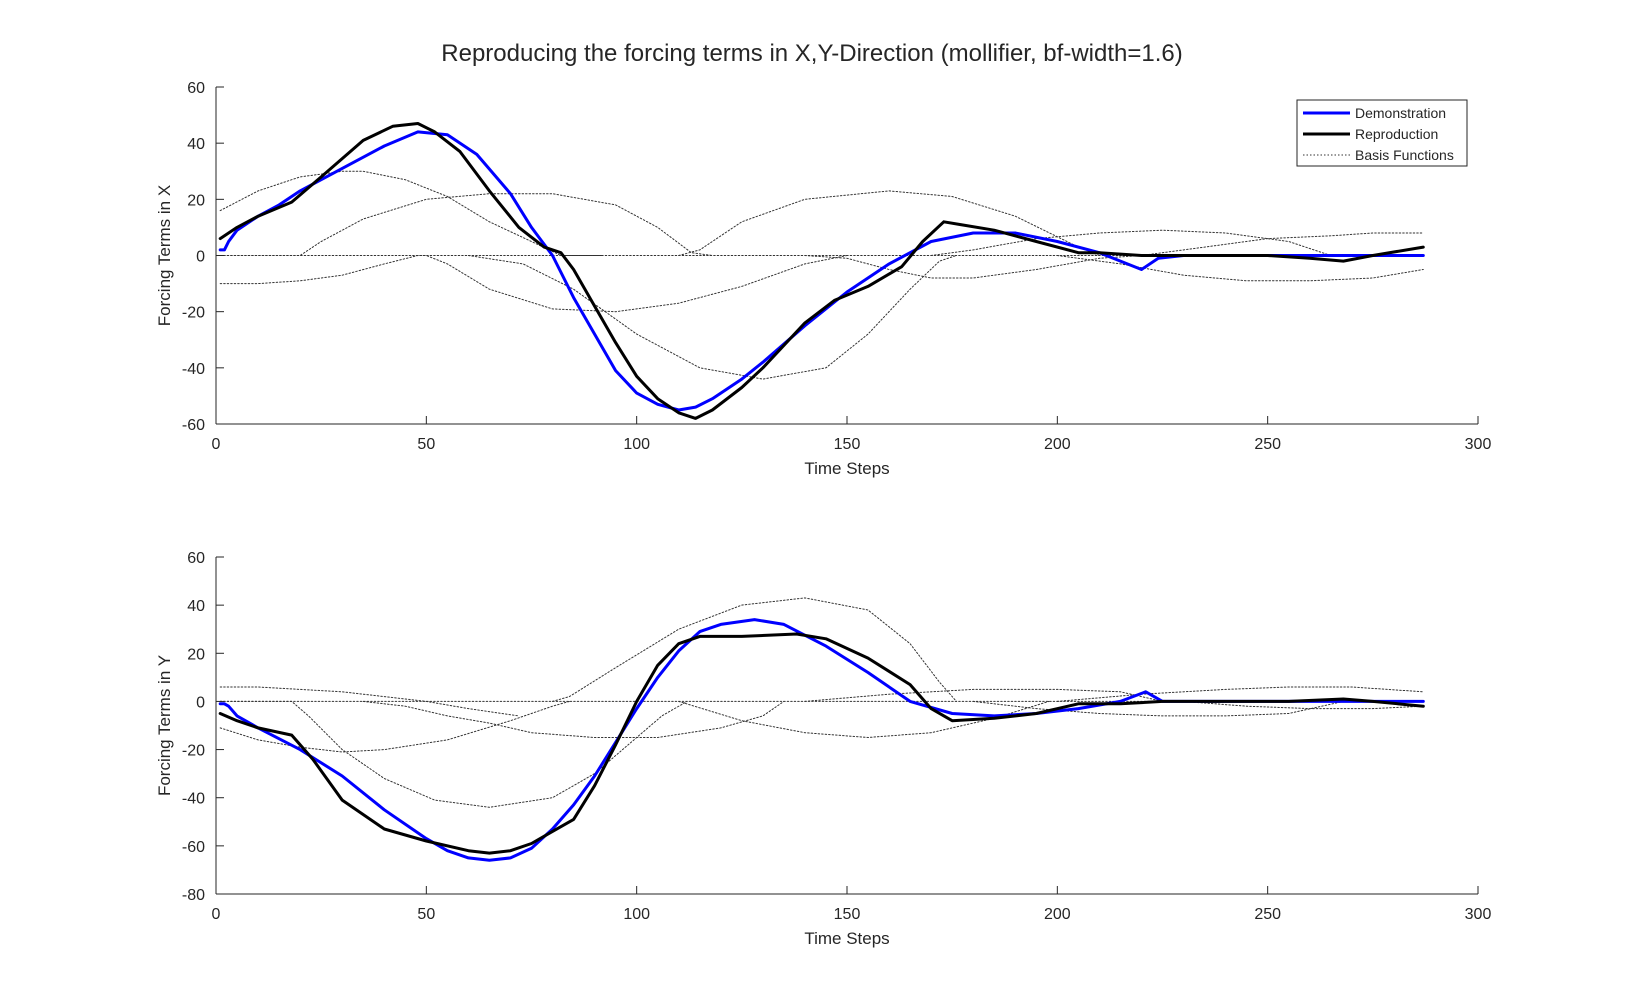 The width and height of the screenshot is (1625, 1000). Describe the element at coordinates (193, 895) in the screenshot. I see `plot-y-y-tick-label: -80` at that location.